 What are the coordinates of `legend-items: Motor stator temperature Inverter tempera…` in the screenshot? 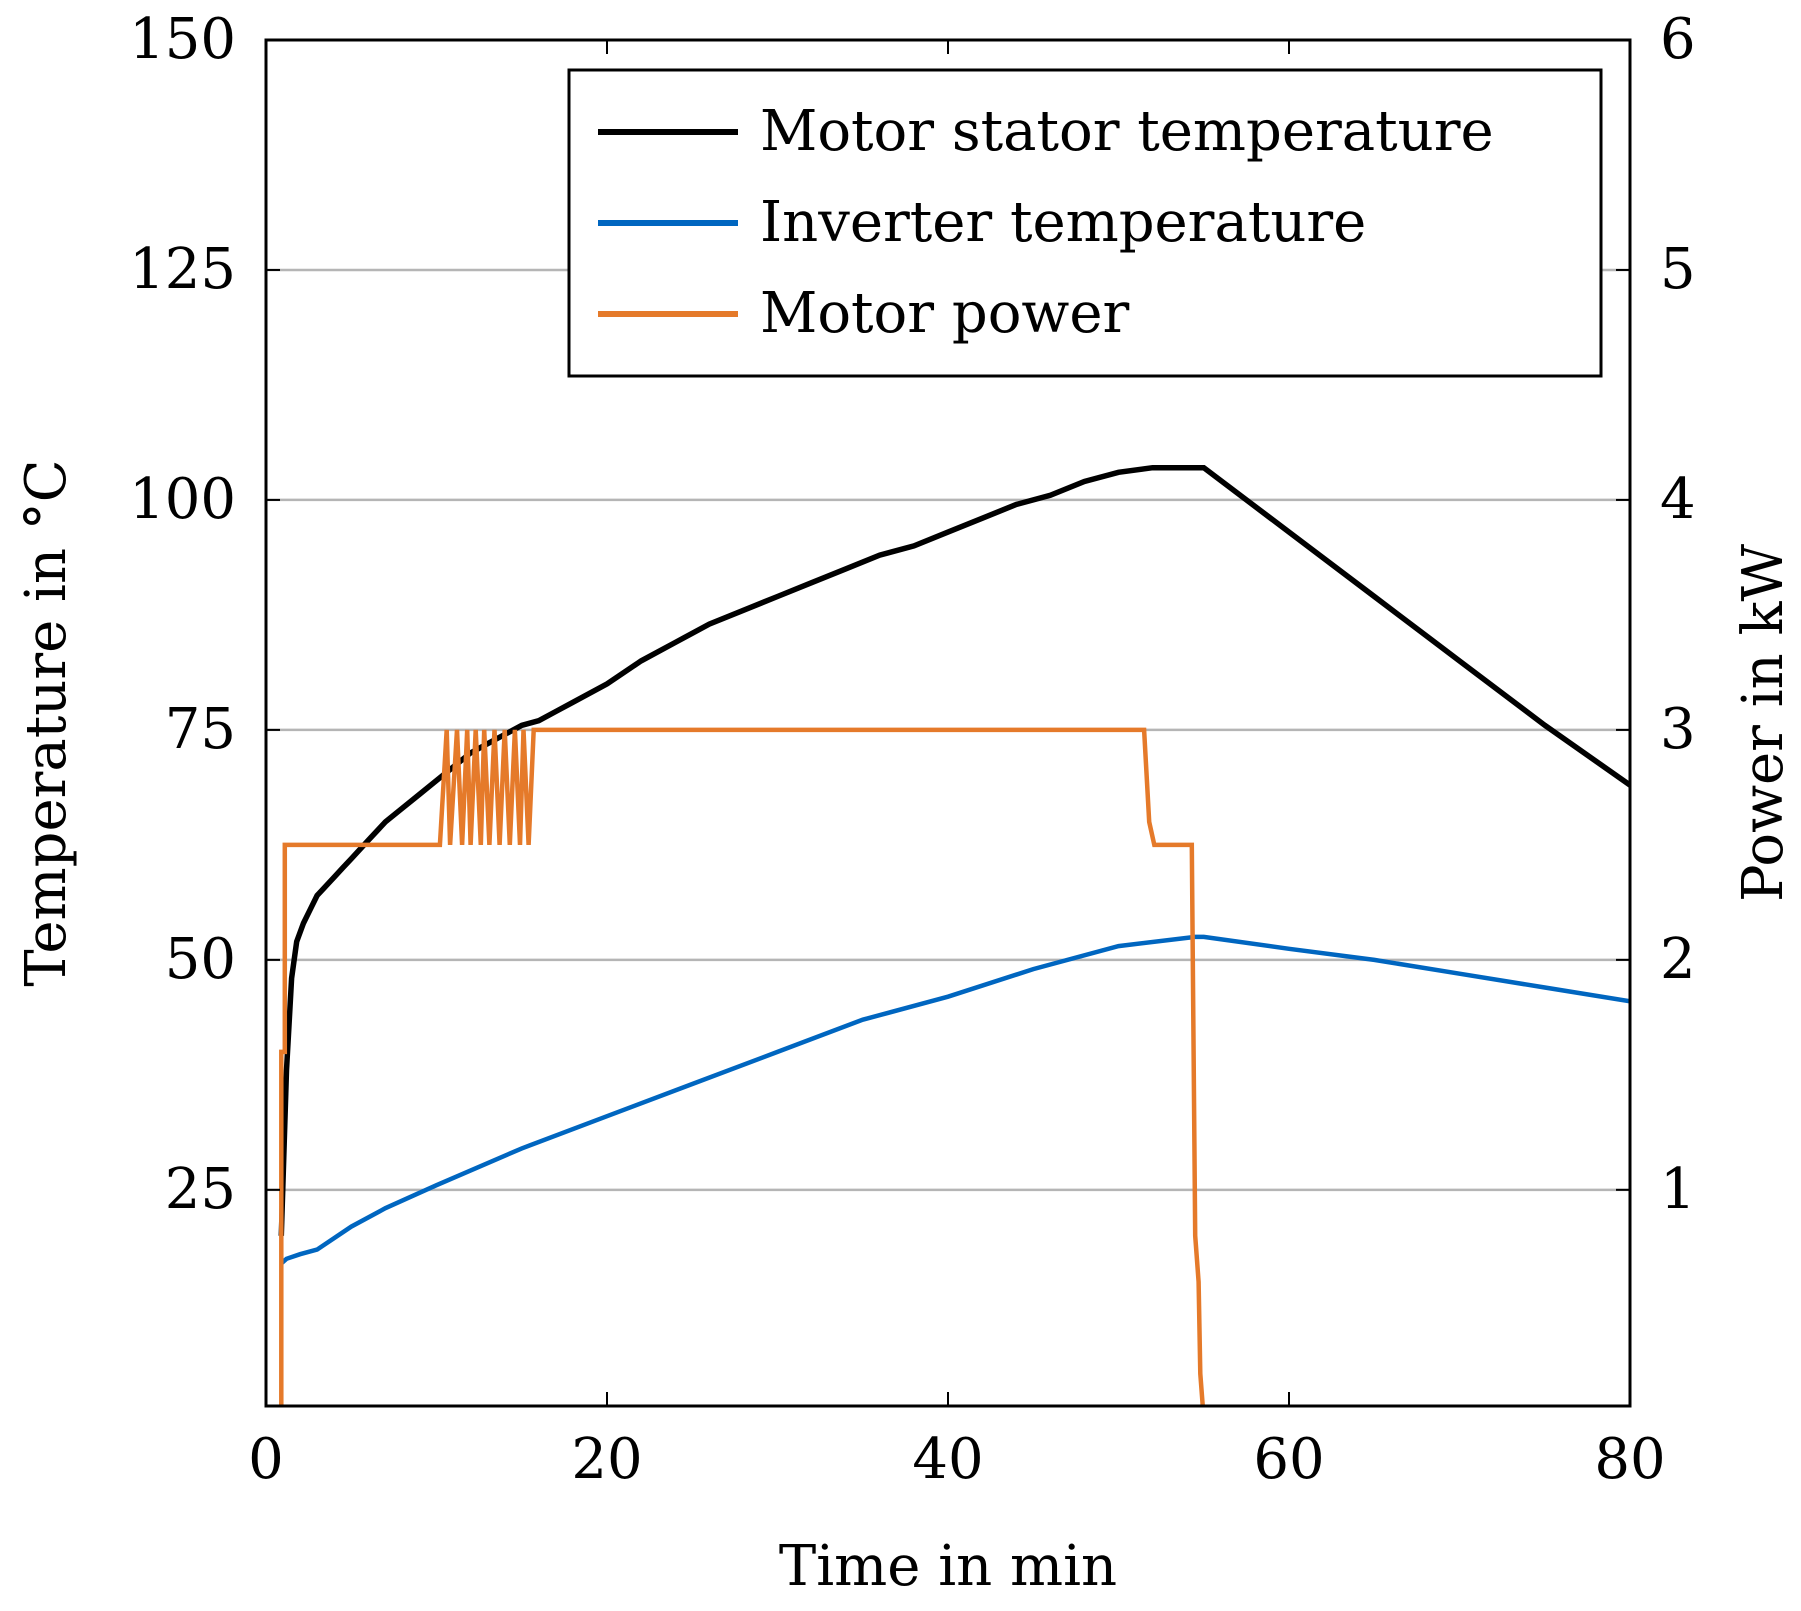 It's located at (1046, 222).